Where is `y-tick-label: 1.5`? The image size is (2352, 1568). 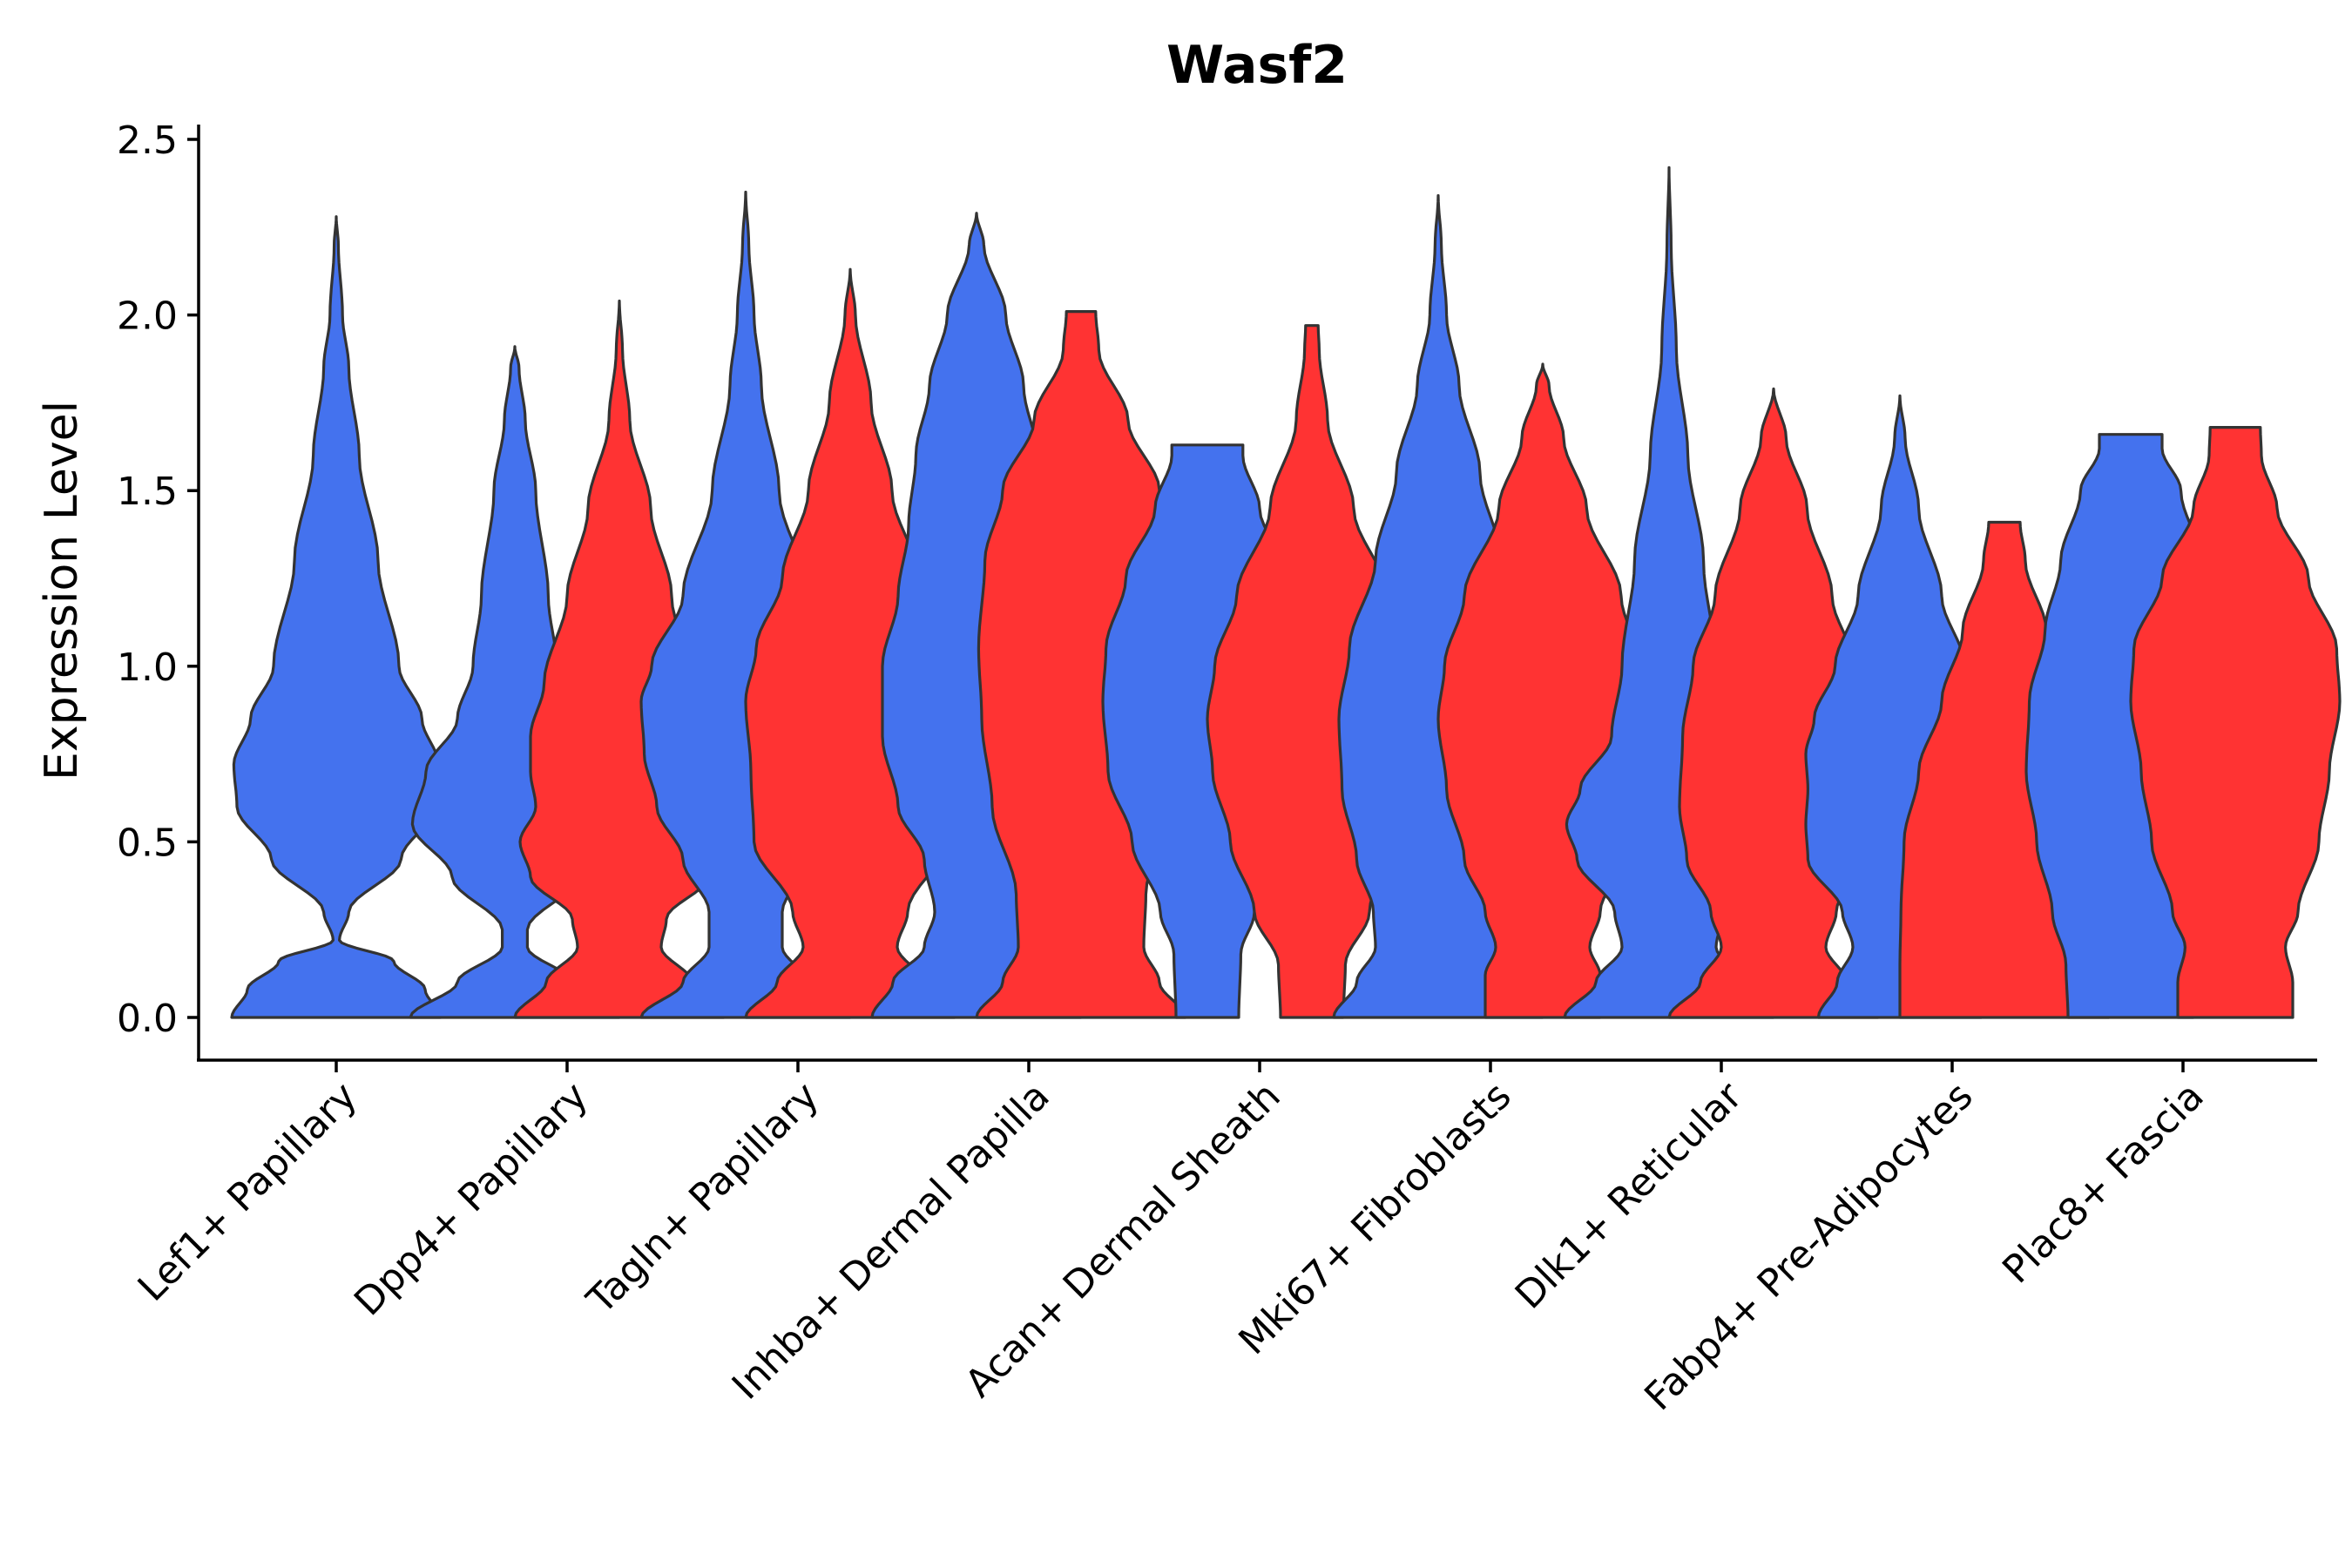 y-tick-label: 1.5 is located at coordinates (147, 492).